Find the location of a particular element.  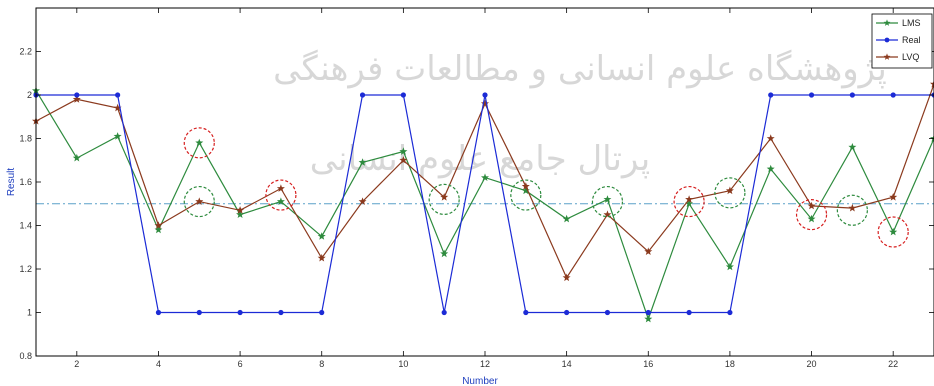

y-tick-label: 2.2 is located at coordinates (25, 52).